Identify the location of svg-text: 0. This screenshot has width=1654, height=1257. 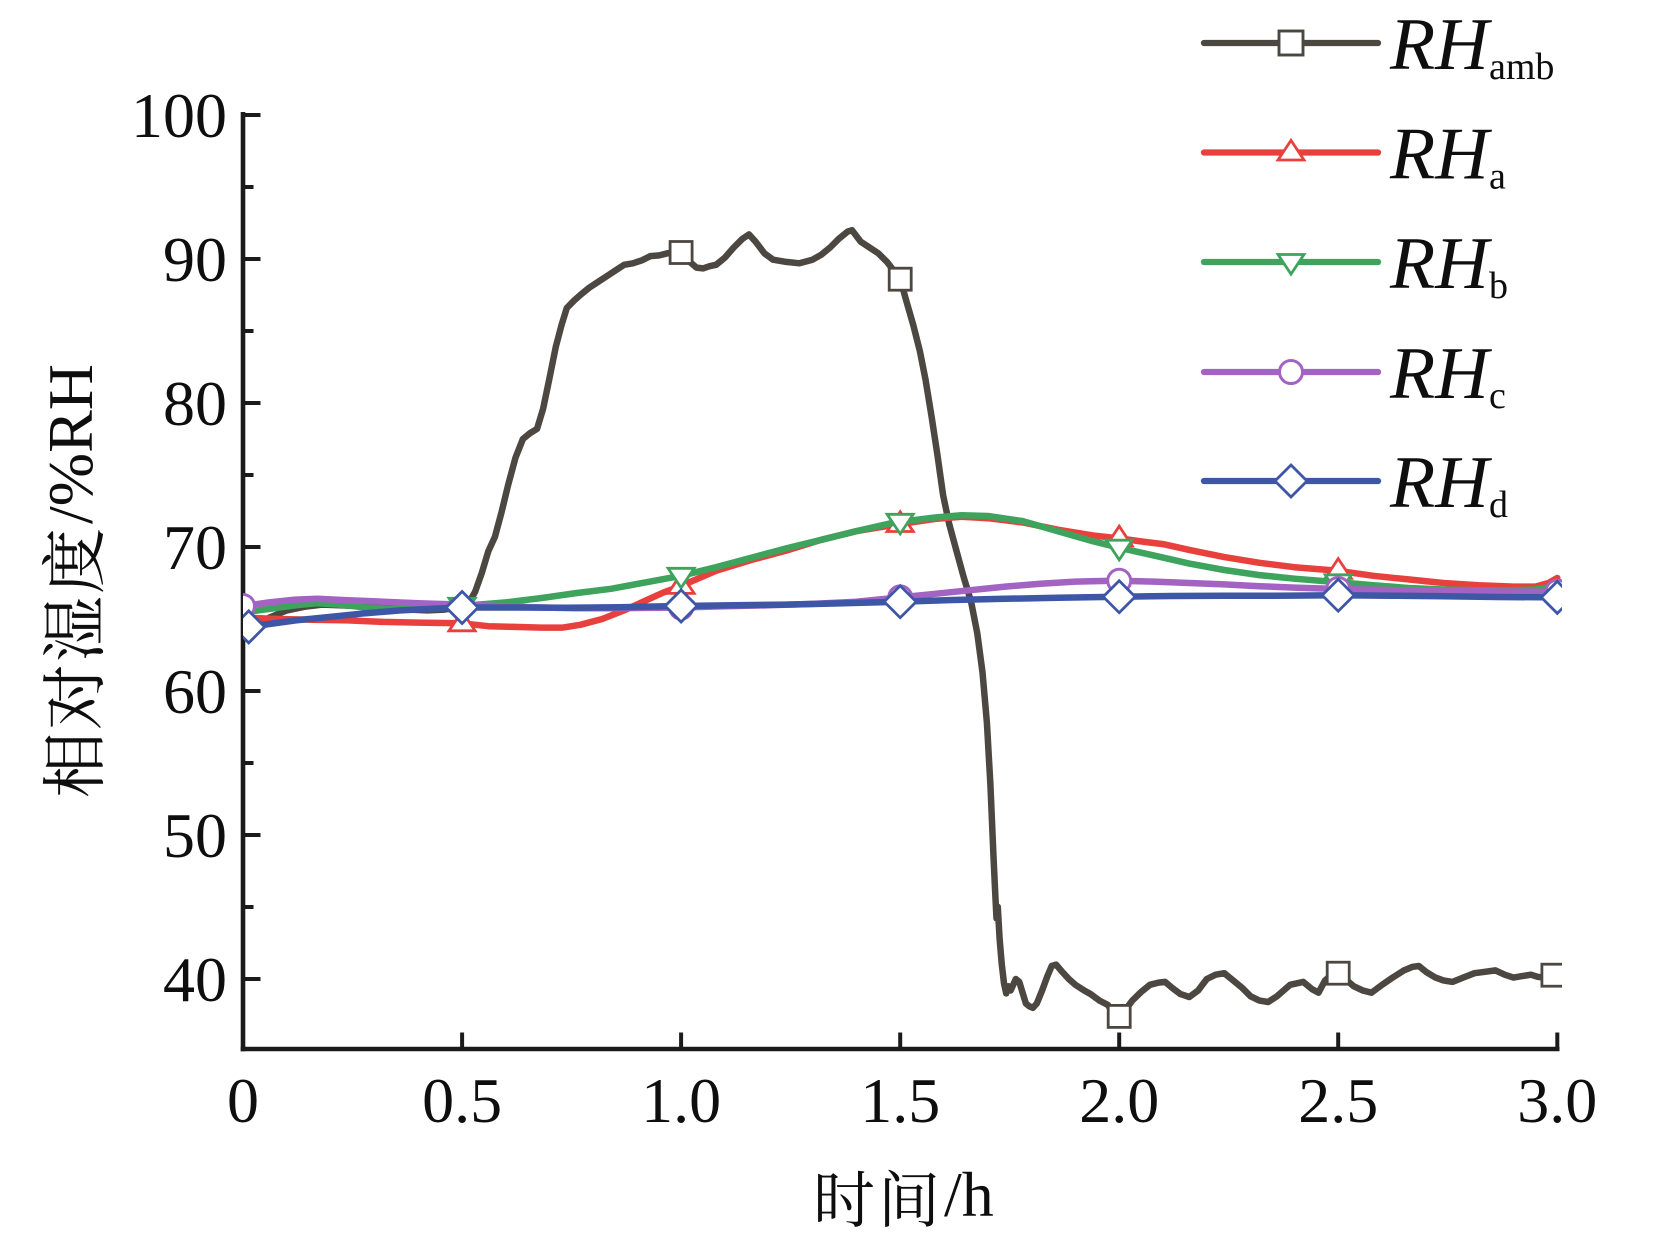
(243, 1100).